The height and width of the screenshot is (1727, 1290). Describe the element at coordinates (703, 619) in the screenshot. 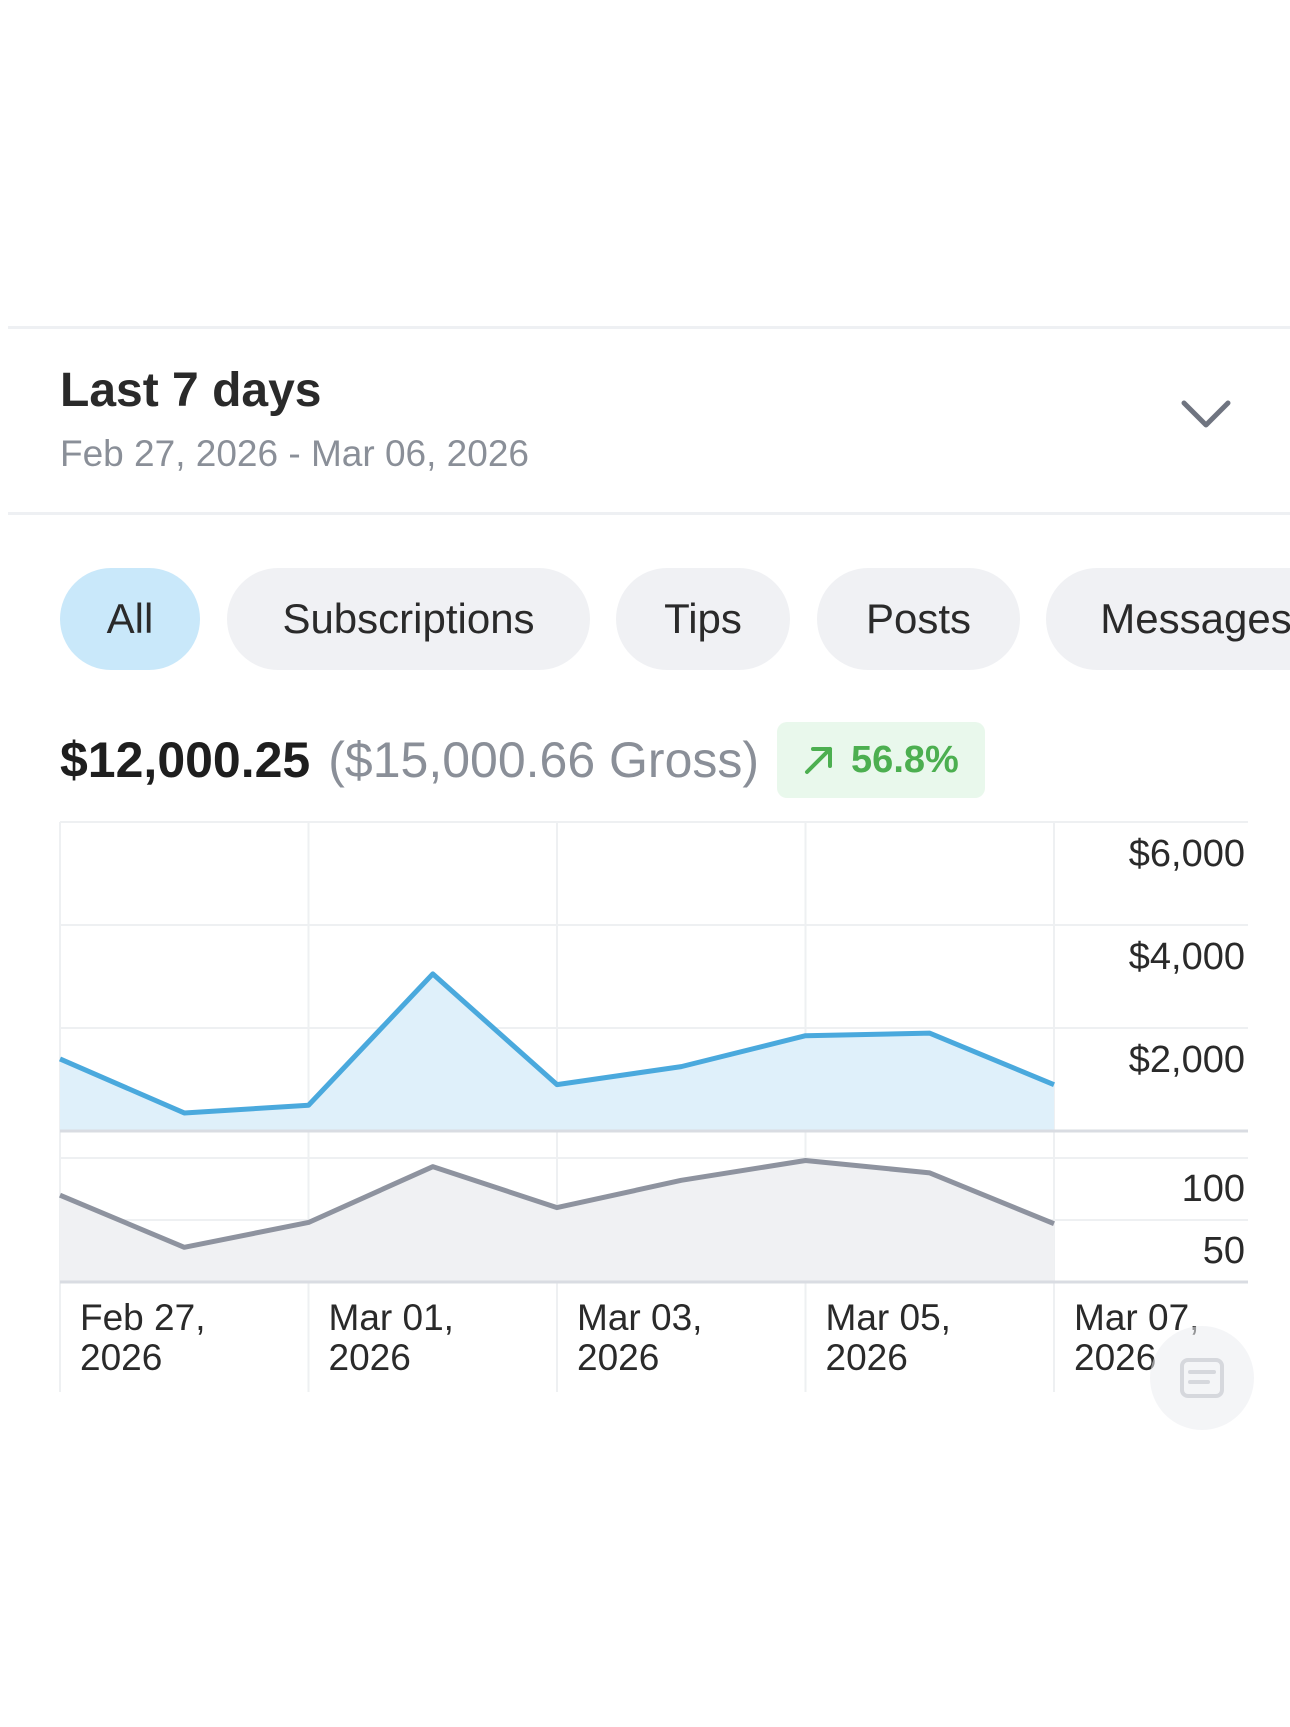

I see `filter-chip-tips: Tips` at that location.